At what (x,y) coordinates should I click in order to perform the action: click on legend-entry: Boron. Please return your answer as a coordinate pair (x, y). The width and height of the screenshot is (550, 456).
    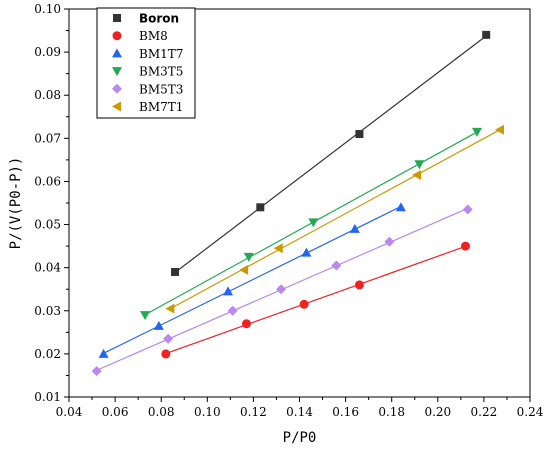
    Looking at the image, I should click on (146, 19).